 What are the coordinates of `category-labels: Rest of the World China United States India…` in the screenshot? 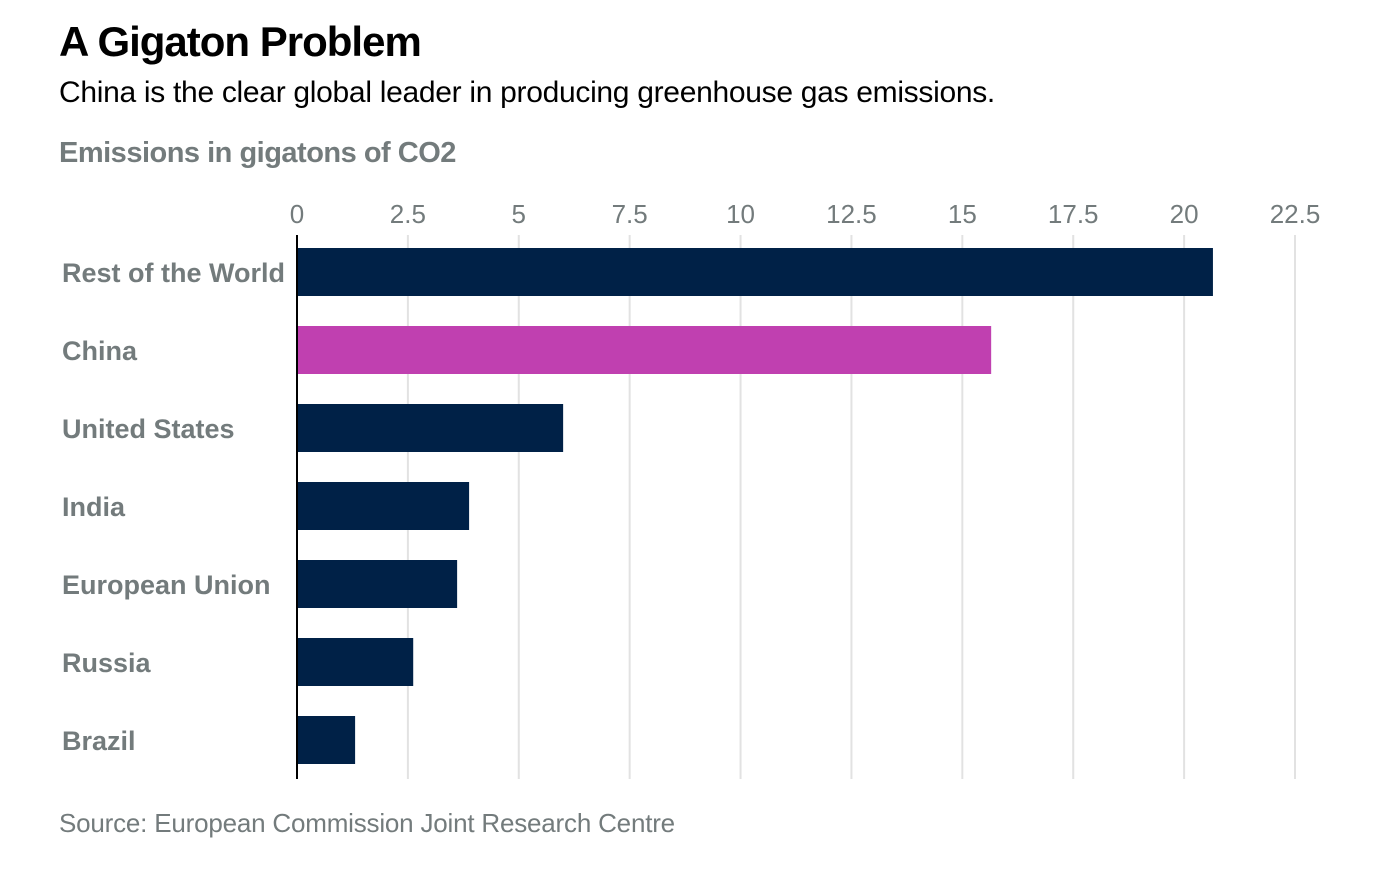 It's located at (173, 507).